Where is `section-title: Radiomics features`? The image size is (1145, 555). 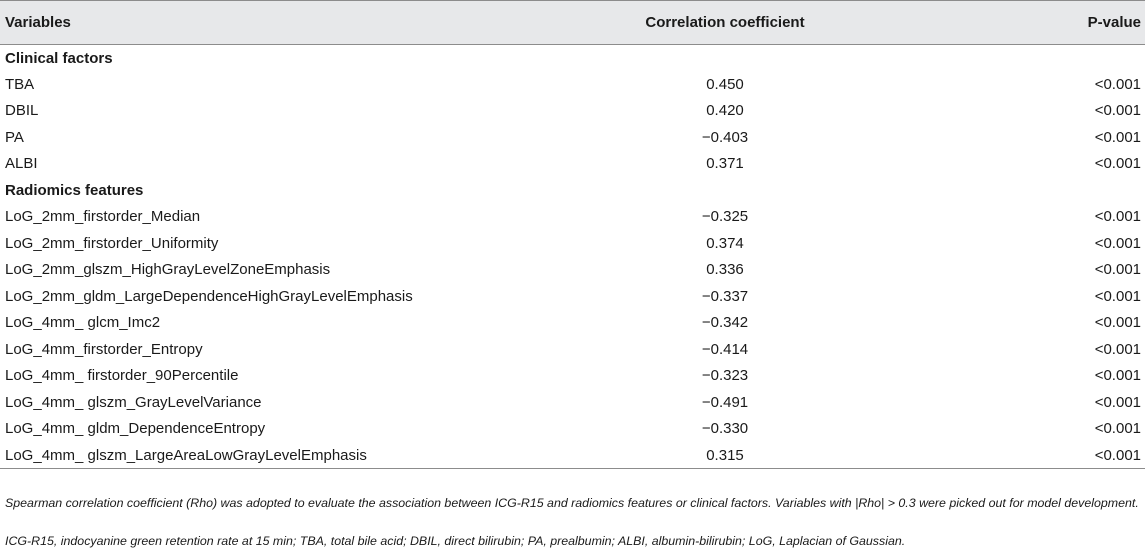 section-title: Radiomics features is located at coordinates (74, 190).